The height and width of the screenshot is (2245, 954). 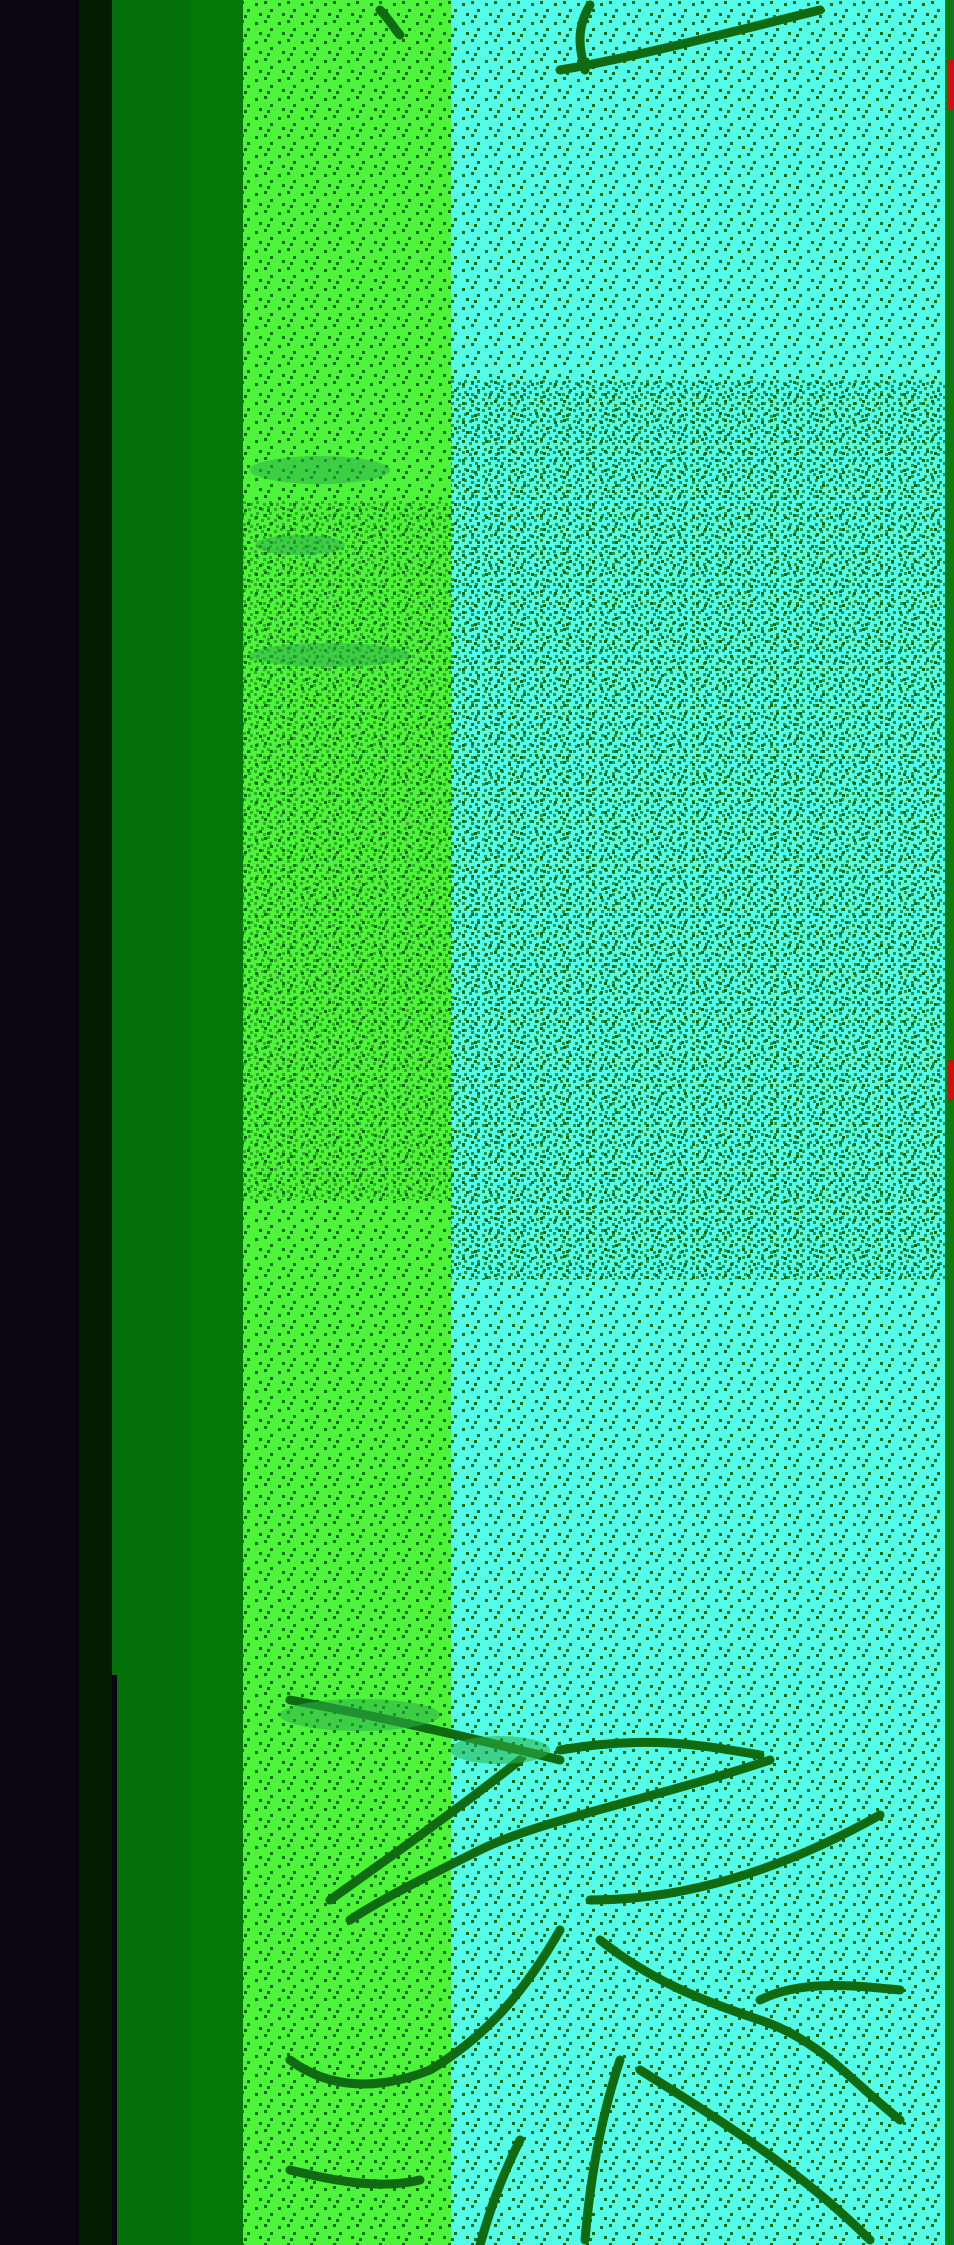 What do you see at coordinates (949, 1122) in the screenshot?
I see `band-edge` at bounding box center [949, 1122].